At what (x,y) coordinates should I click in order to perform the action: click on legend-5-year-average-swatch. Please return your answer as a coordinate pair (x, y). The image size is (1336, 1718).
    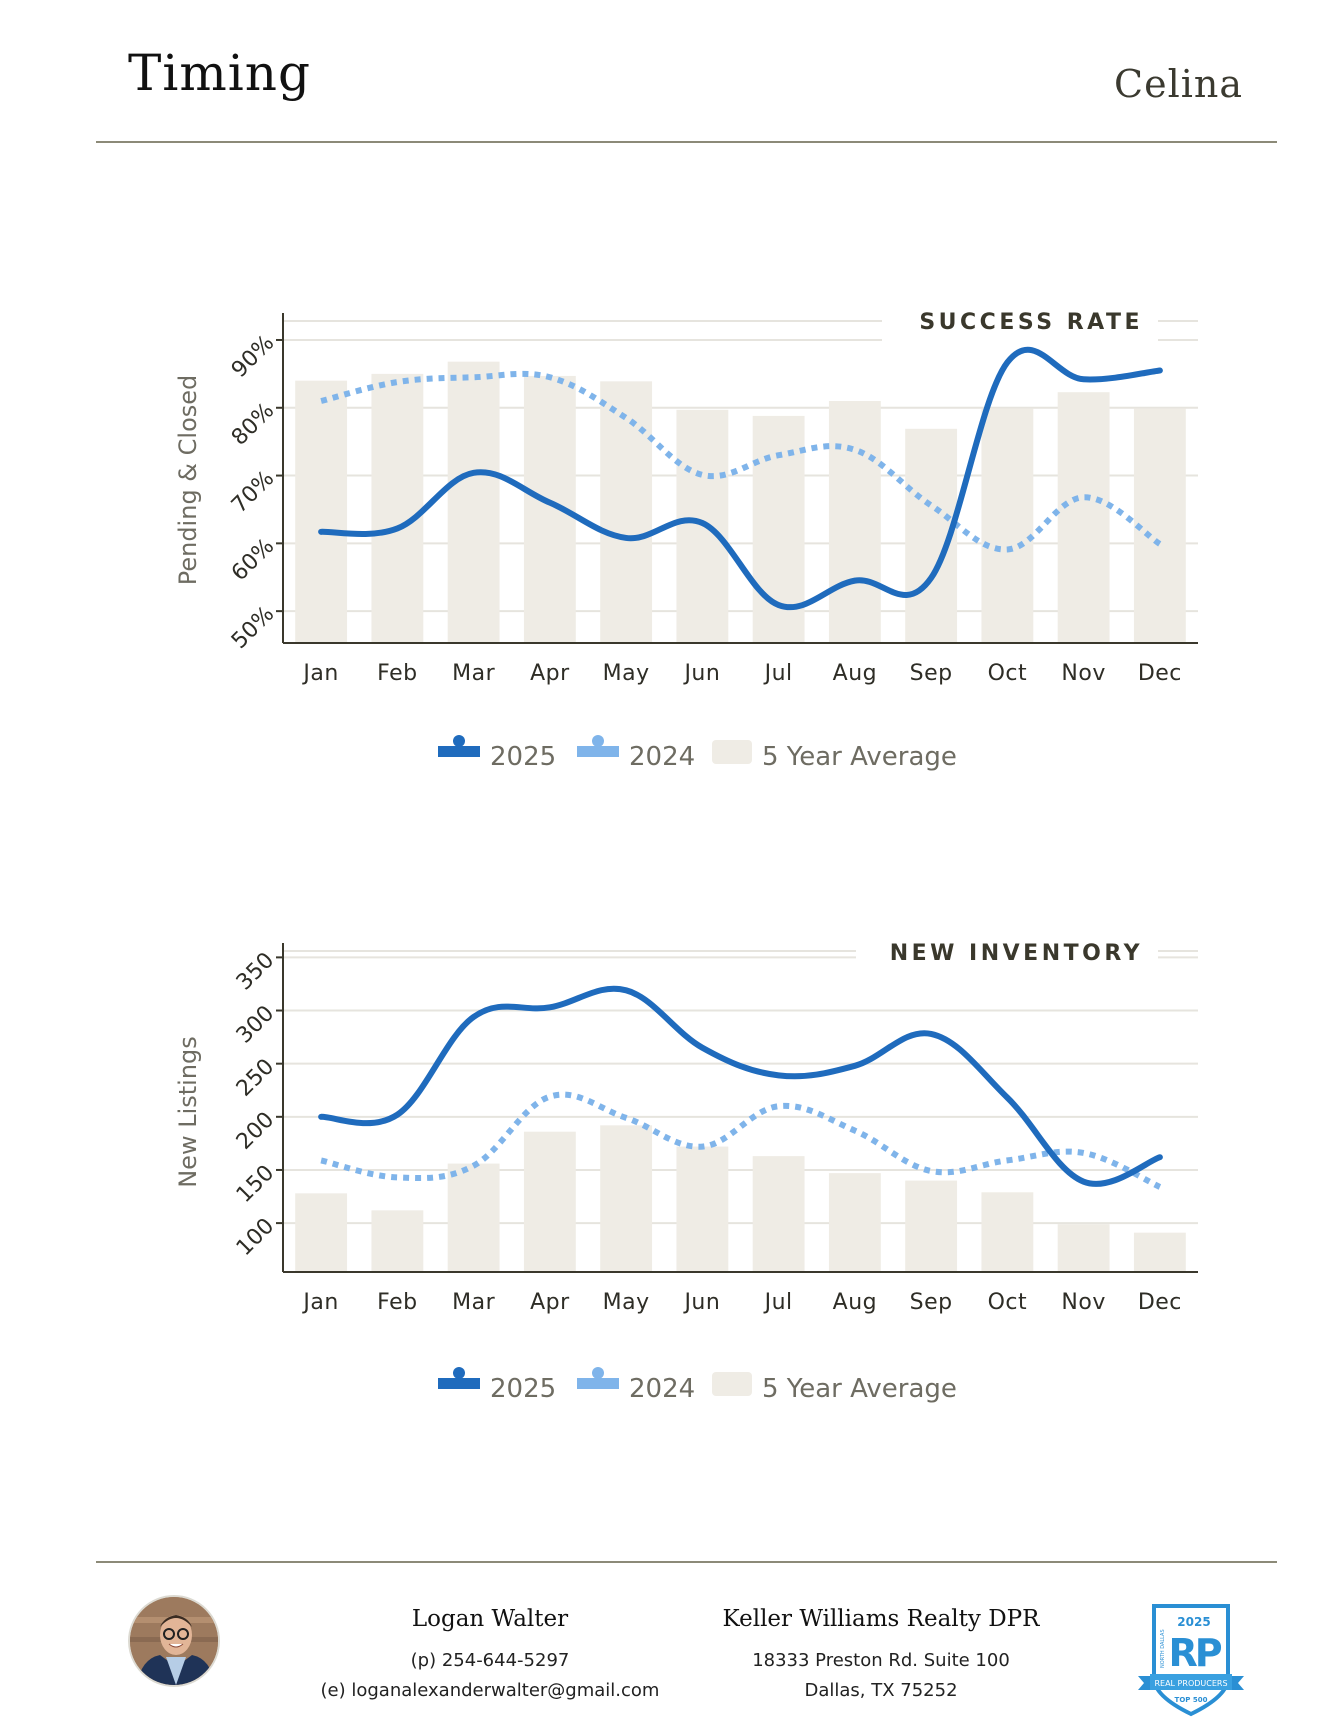
    Looking at the image, I should click on (732, 1384).